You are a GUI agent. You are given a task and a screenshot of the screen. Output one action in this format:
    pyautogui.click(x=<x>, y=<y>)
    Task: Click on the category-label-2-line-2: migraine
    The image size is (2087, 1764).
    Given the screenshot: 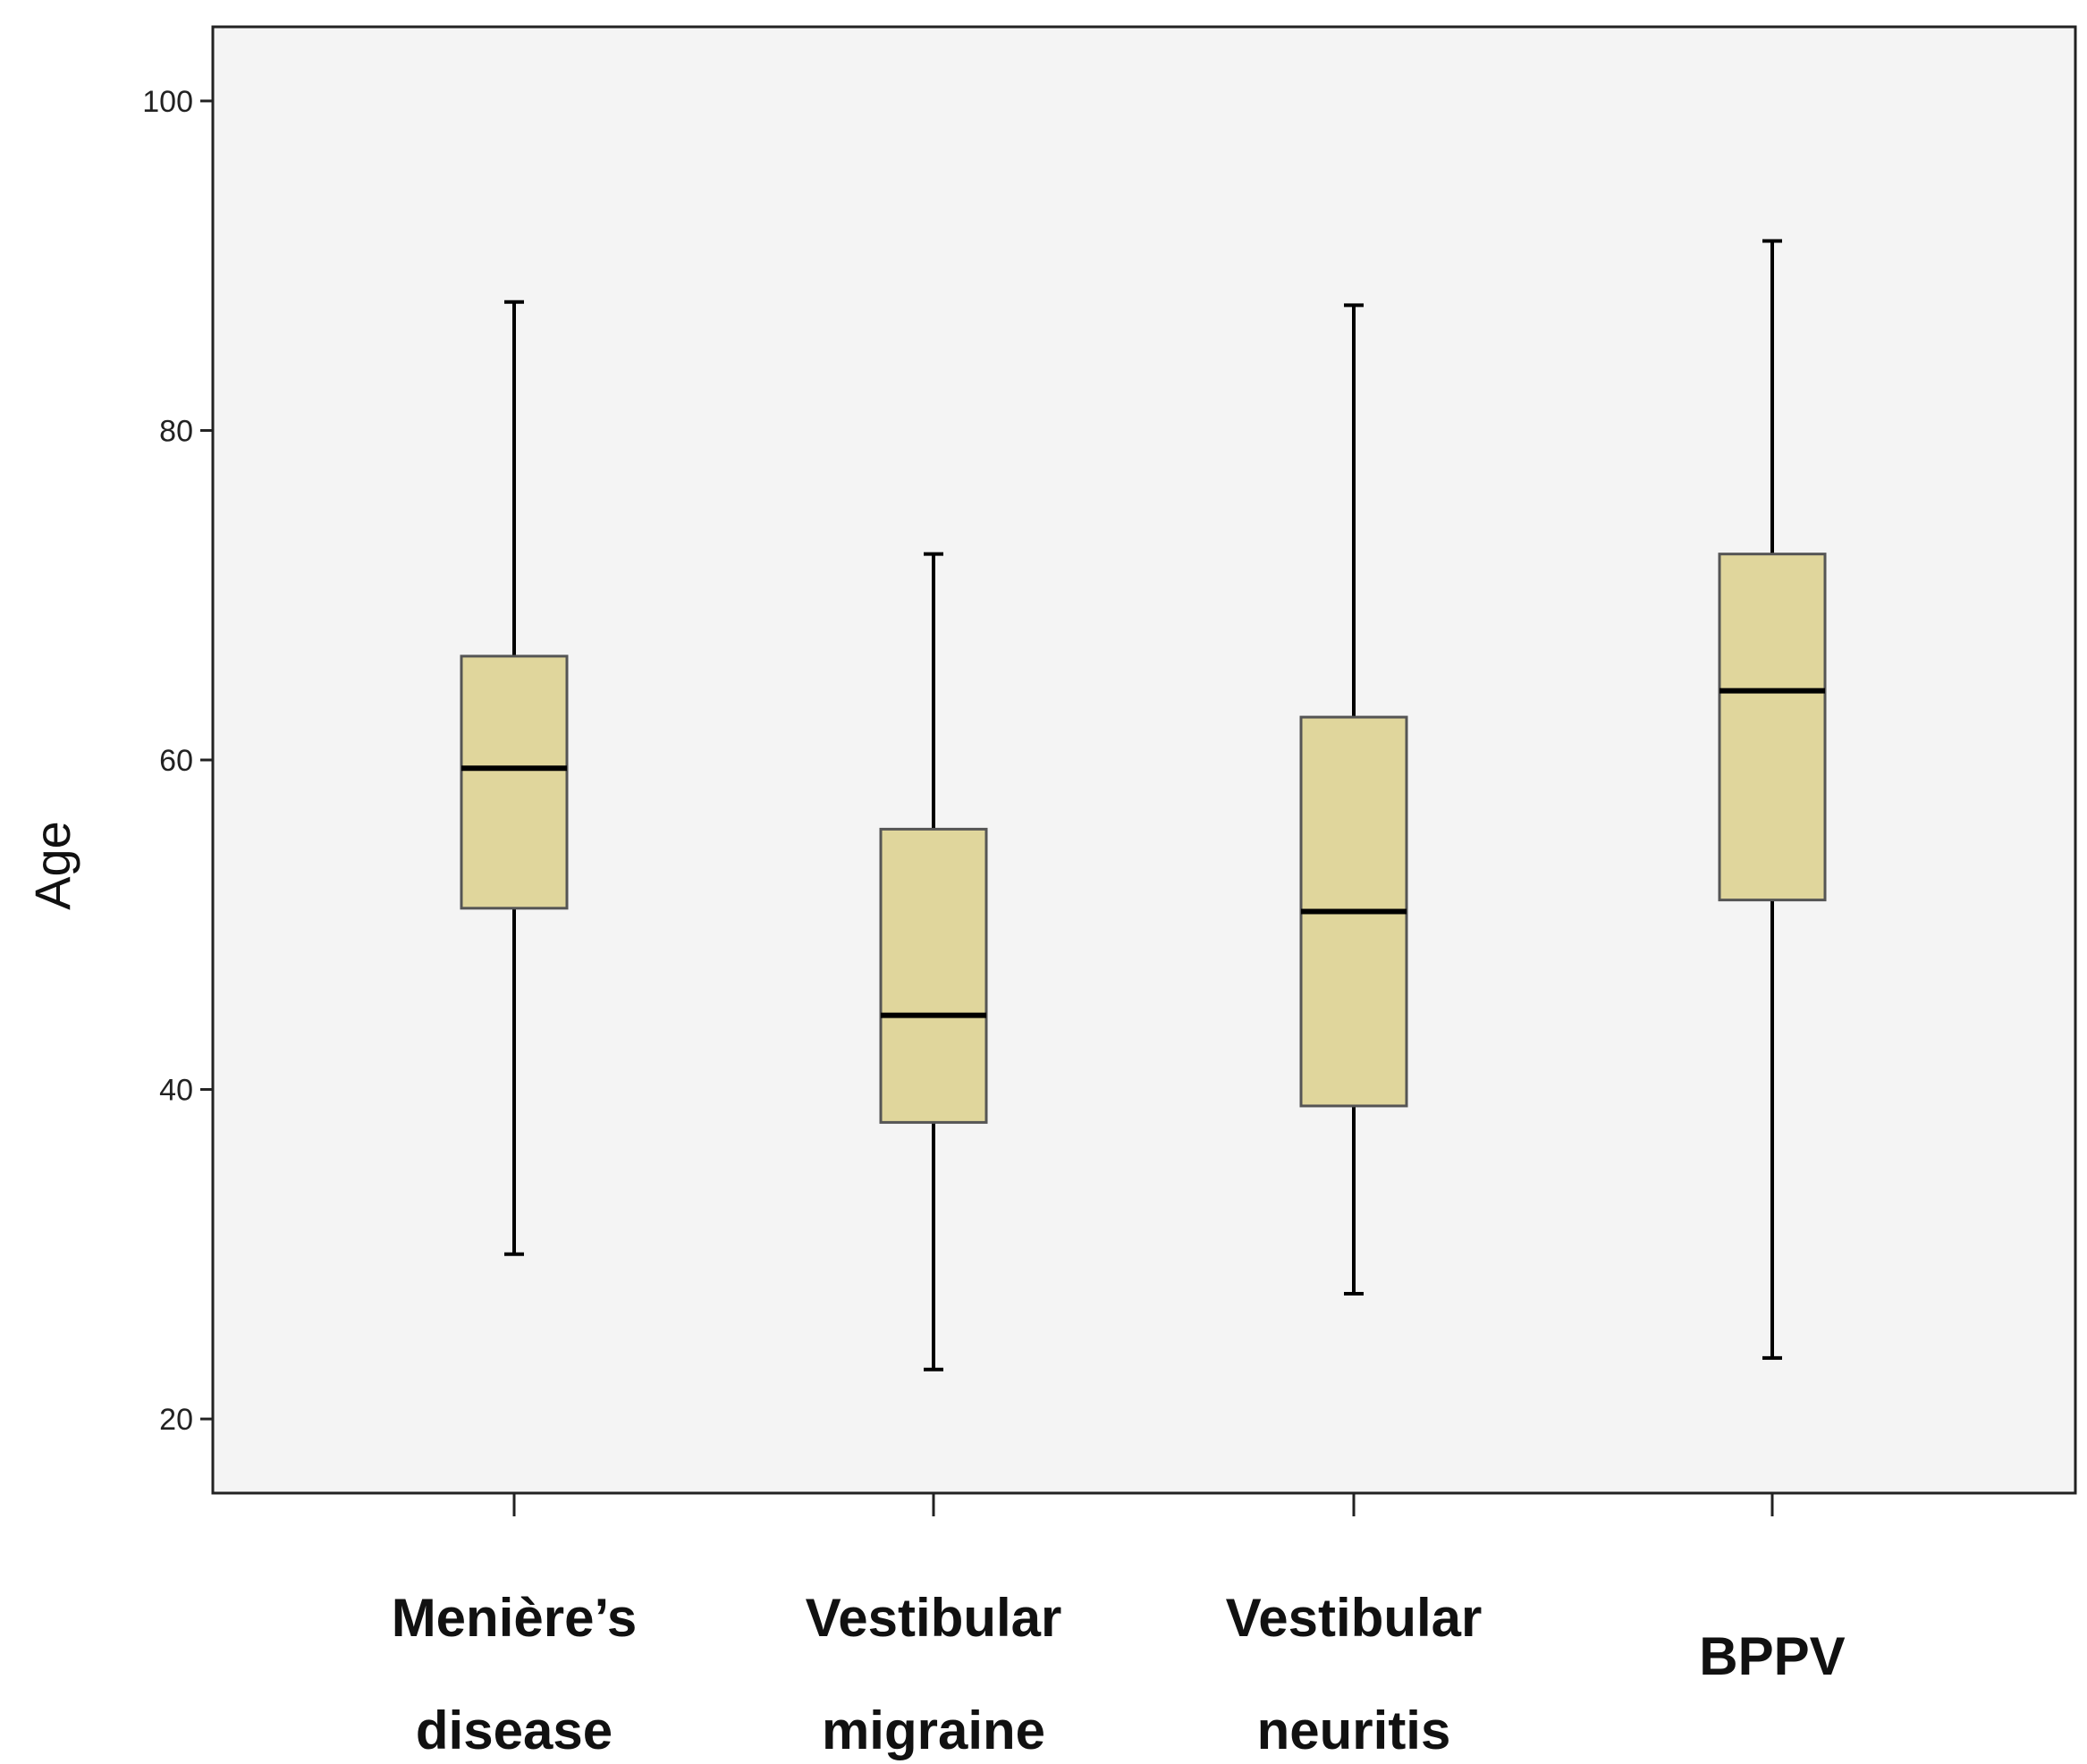 What is the action you would take?
    pyautogui.click(x=933, y=1730)
    